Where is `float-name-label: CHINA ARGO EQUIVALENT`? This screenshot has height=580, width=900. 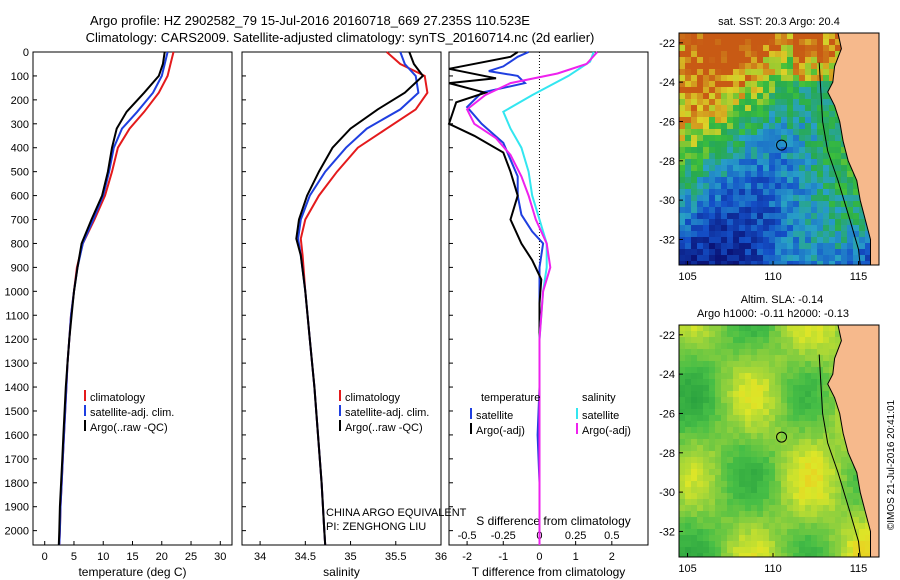
float-name-label: CHINA ARGO EQUIVALENT is located at coordinates (396, 513).